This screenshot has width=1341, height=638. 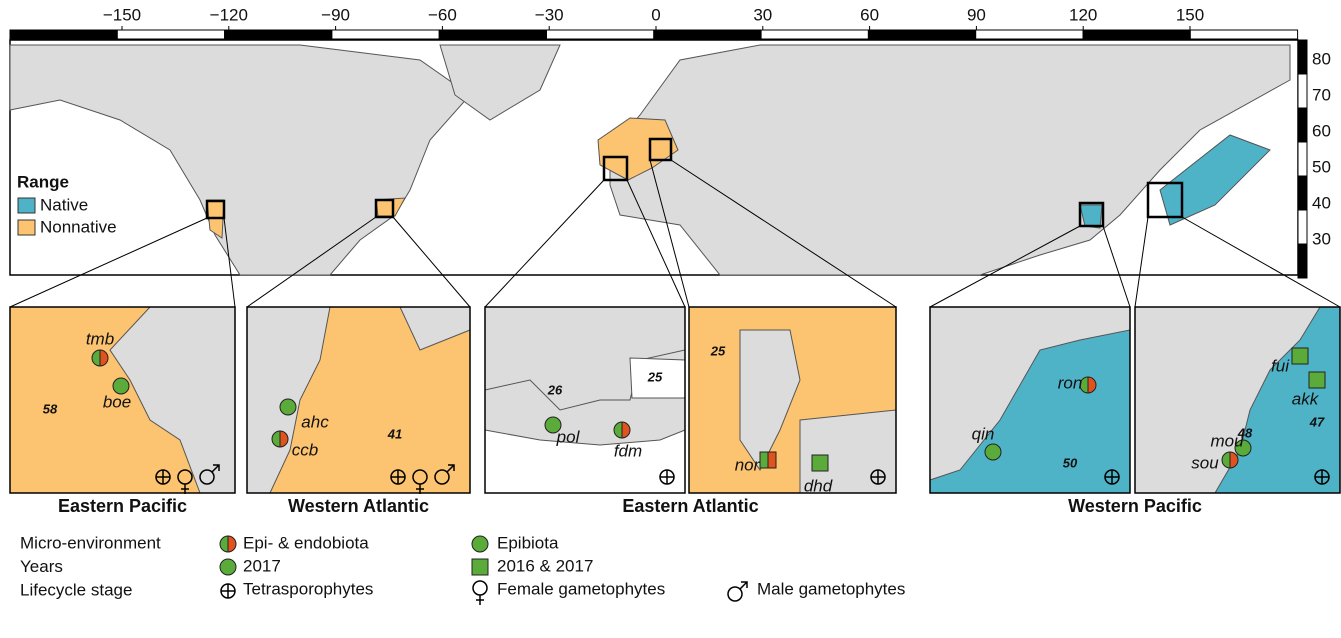 I want to click on inset-panel: 26 25 pol fdm, so click(x=585, y=400).